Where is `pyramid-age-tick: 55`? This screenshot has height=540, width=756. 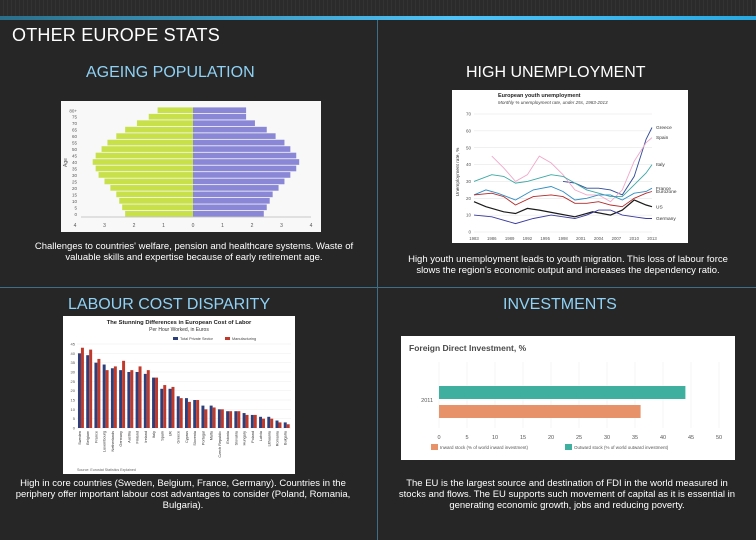 pyramid-age-tick: 55 is located at coordinates (75, 143).